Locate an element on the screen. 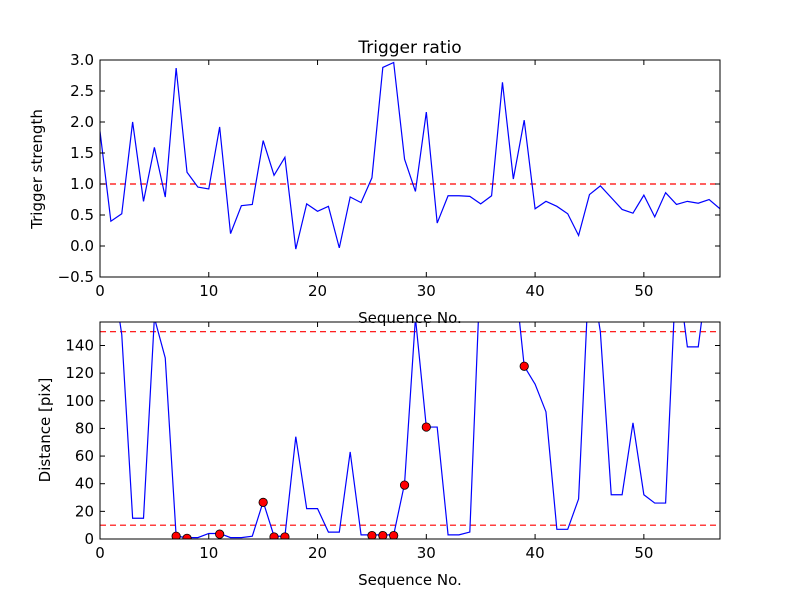 This screenshot has width=800, height=600. y-axis-label: Distance [pix] is located at coordinates (45, 430).